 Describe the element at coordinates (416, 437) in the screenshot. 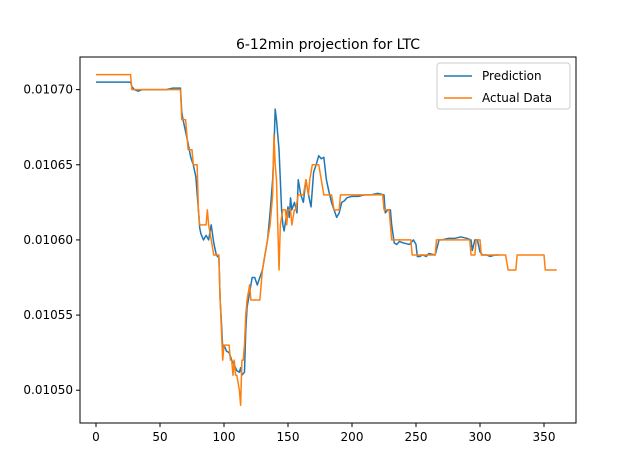

I see `x-tick-label: 250` at that location.